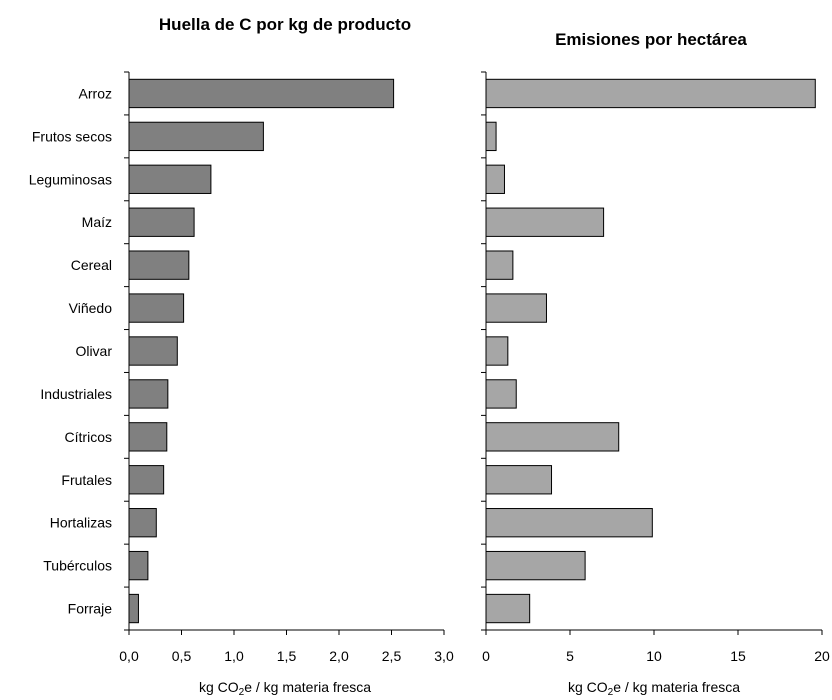 The width and height of the screenshot is (832, 700). What do you see at coordinates (570, 656) in the screenshot?
I see `x-tick-label-right-1: 5` at bounding box center [570, 656].